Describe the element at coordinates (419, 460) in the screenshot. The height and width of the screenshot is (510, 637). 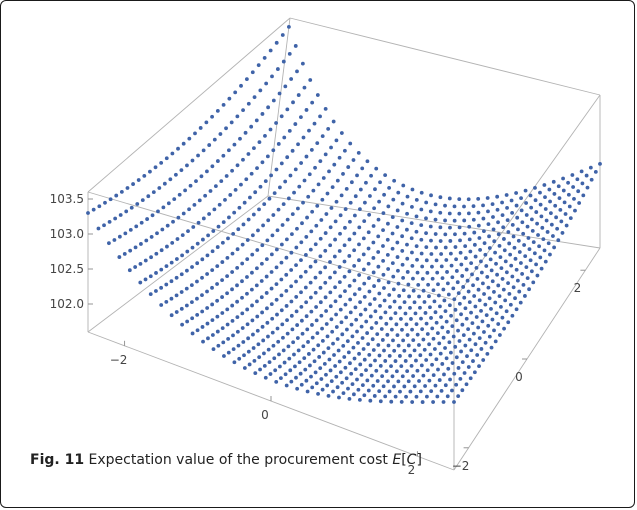
I see `caption-bracket-close: ]` at that location.